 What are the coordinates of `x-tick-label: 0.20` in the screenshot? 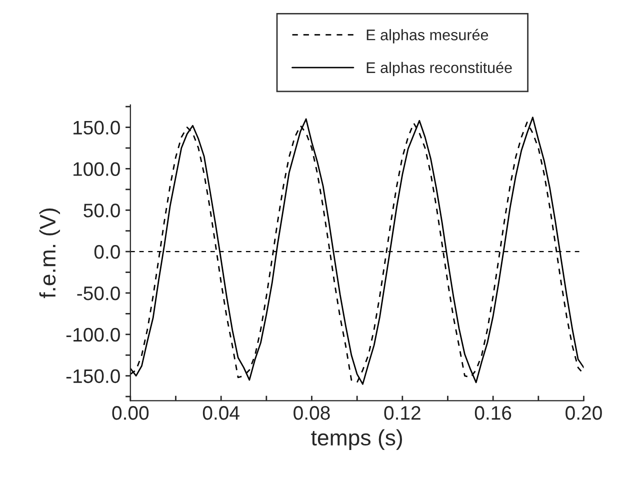 It's located at (584, 413).